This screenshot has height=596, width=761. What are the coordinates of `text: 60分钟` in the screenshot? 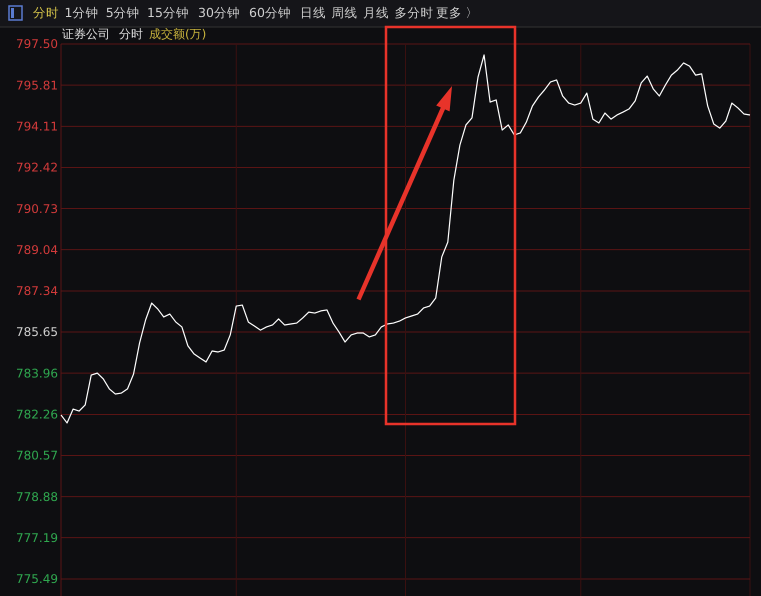 It's located at (270, 12).